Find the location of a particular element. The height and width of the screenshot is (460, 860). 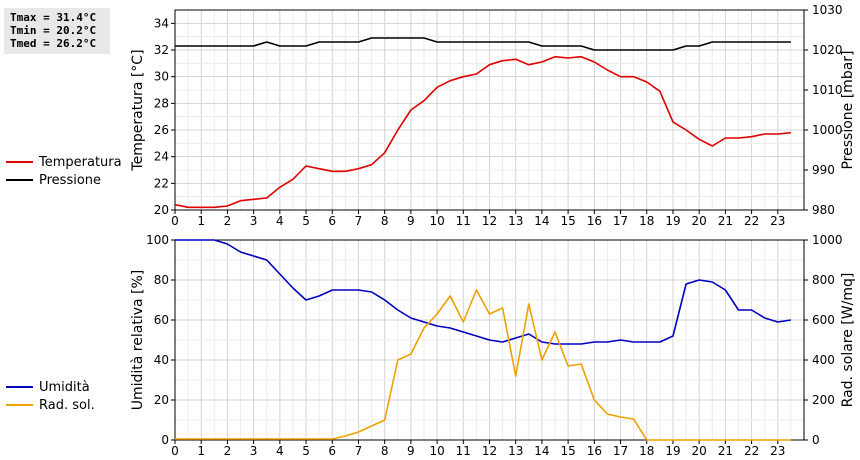

panel2-y-axis-title: Umidità relativa [%] is located at coordinates (138, 340).